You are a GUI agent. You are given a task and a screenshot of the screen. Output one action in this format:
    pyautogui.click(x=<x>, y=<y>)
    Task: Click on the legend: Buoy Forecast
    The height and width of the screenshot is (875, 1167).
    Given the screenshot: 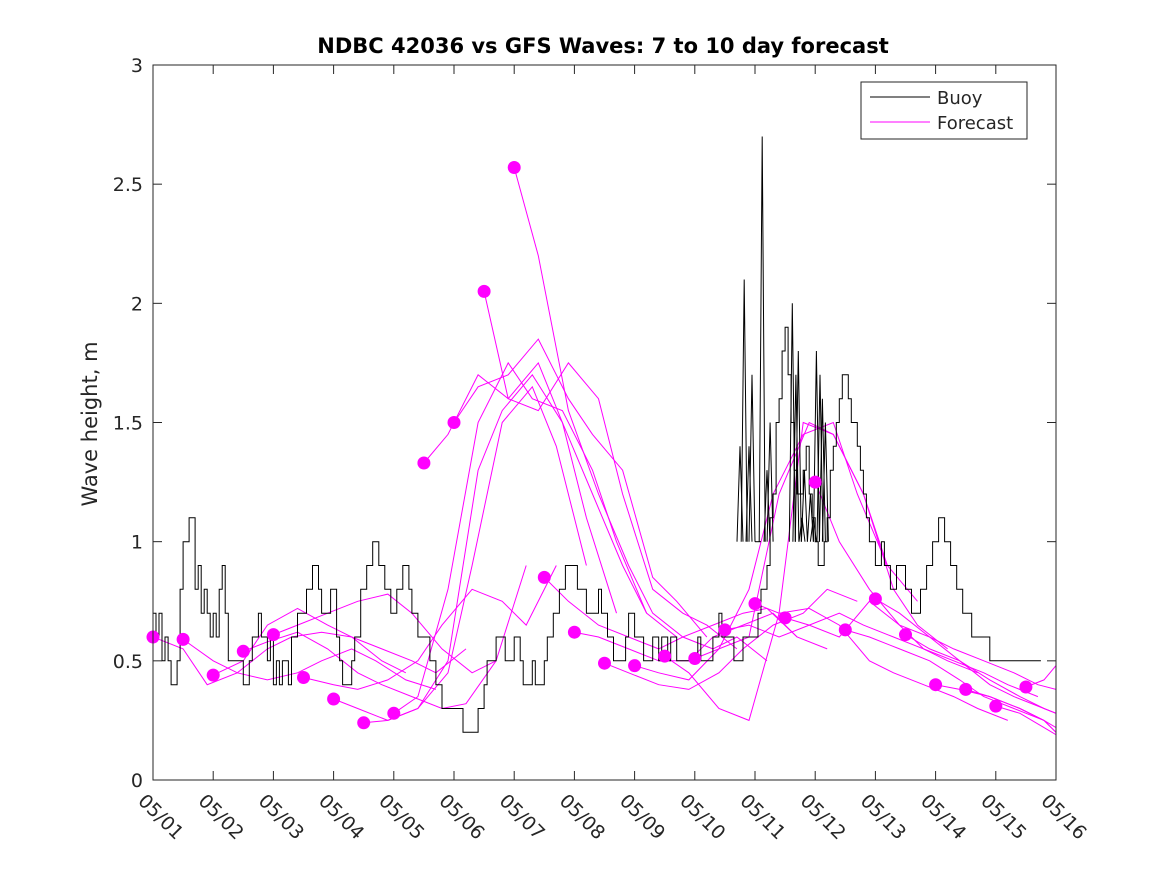 What is the action you would take?
    pyautogui.click(x=944, y=110)
    